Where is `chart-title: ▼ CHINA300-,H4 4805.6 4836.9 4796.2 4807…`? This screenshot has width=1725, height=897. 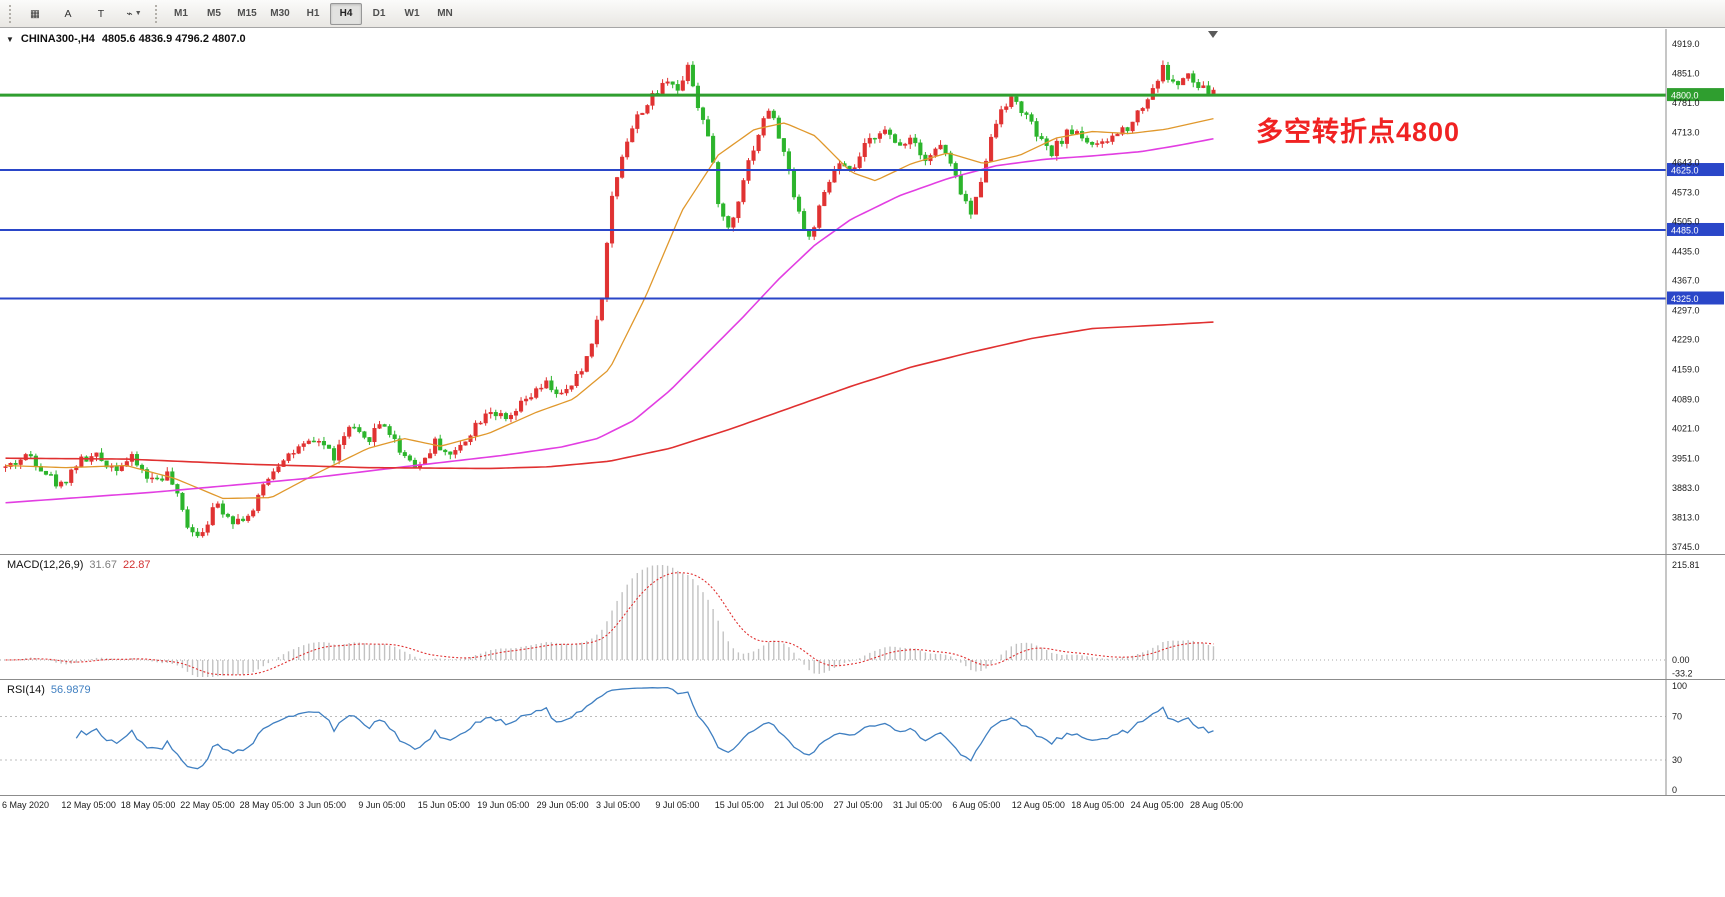 chart-title: ▼ CHINA300-,H4 4805.6 4836.9 4796.2 4807… is located at coordinates (126, 39).